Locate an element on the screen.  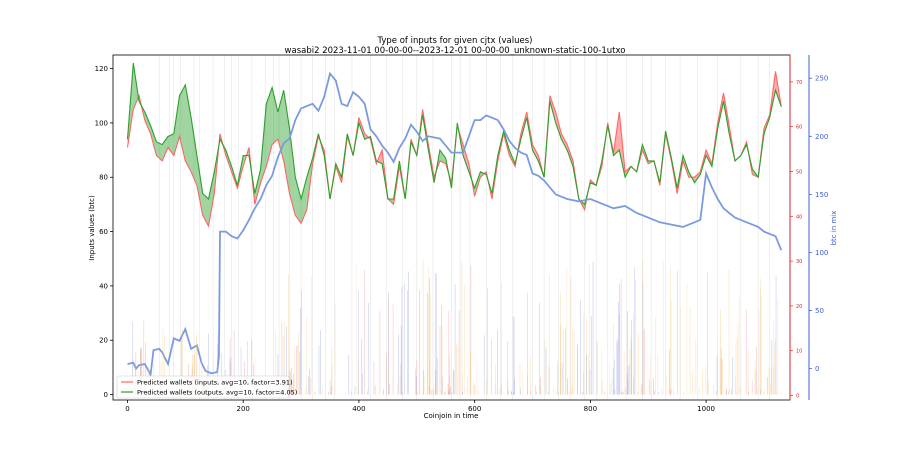
x-tick-label: 200 is located at coordinates (243, 409).